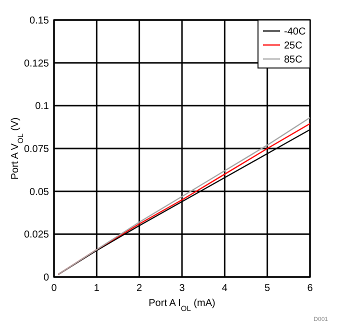 The height and width of the screenshot is (329, 338). Describe the element at coordinates (293, 46) in the screenshot. I see `legend-label: 25C` at that location.